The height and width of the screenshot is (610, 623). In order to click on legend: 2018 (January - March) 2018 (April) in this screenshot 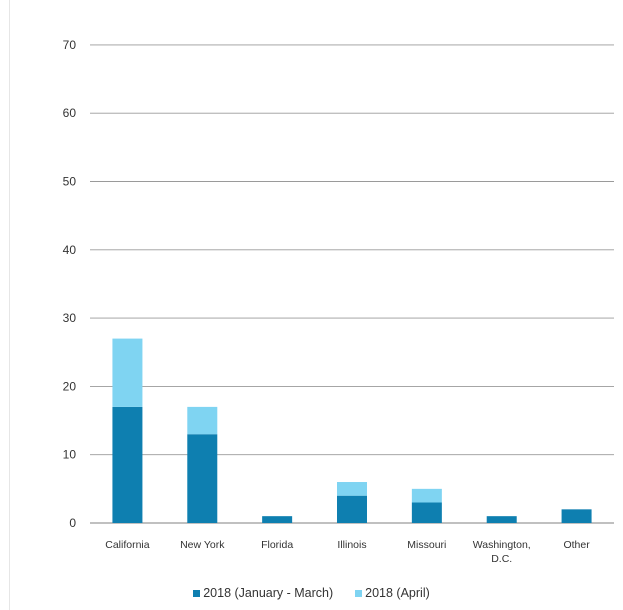, I will do `click(311, 593)`.